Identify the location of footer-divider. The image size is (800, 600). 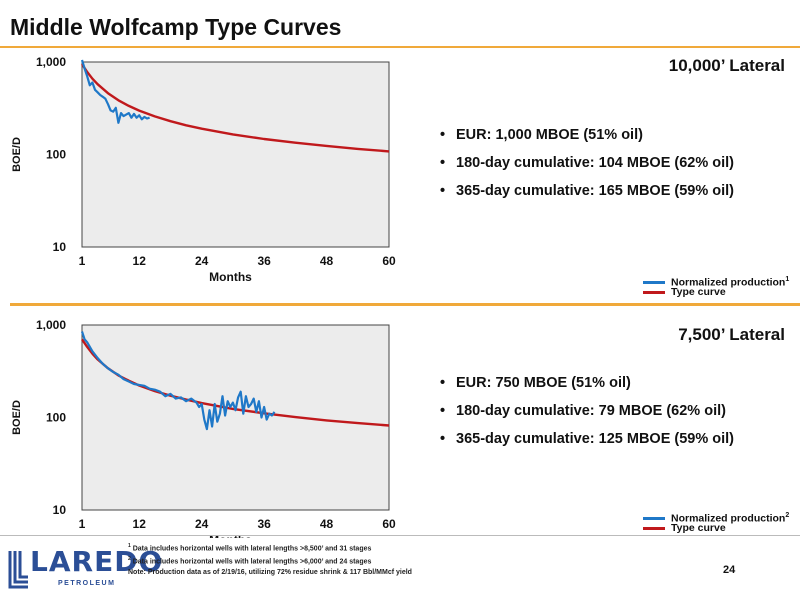
(400, 535).